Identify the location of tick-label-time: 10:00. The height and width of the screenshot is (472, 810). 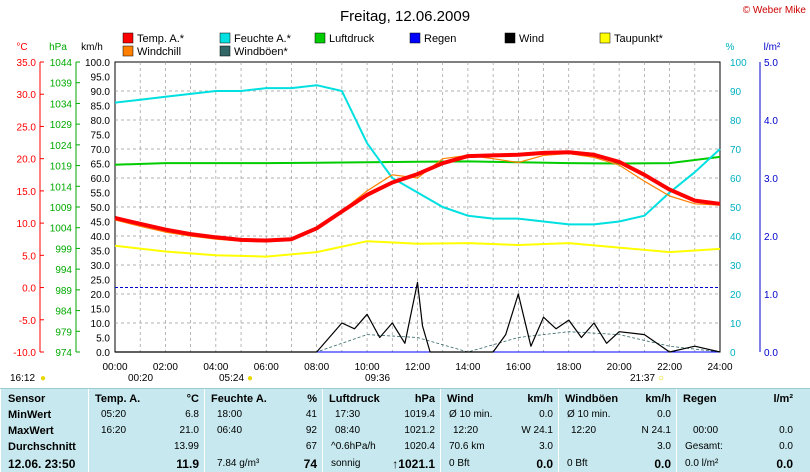
(367, 367).